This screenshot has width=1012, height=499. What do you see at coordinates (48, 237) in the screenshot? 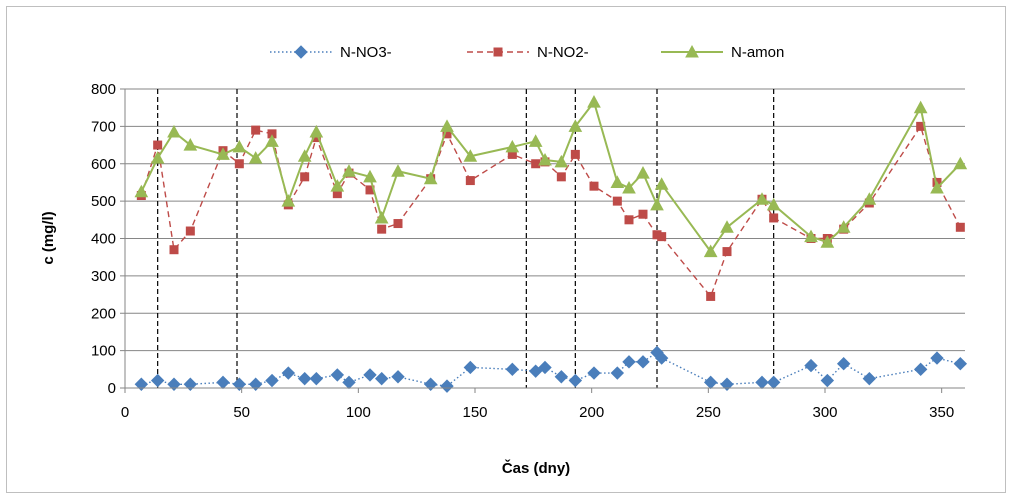
I see `y-axis-title: c (mg/l)` at bounding box center [48, 237].